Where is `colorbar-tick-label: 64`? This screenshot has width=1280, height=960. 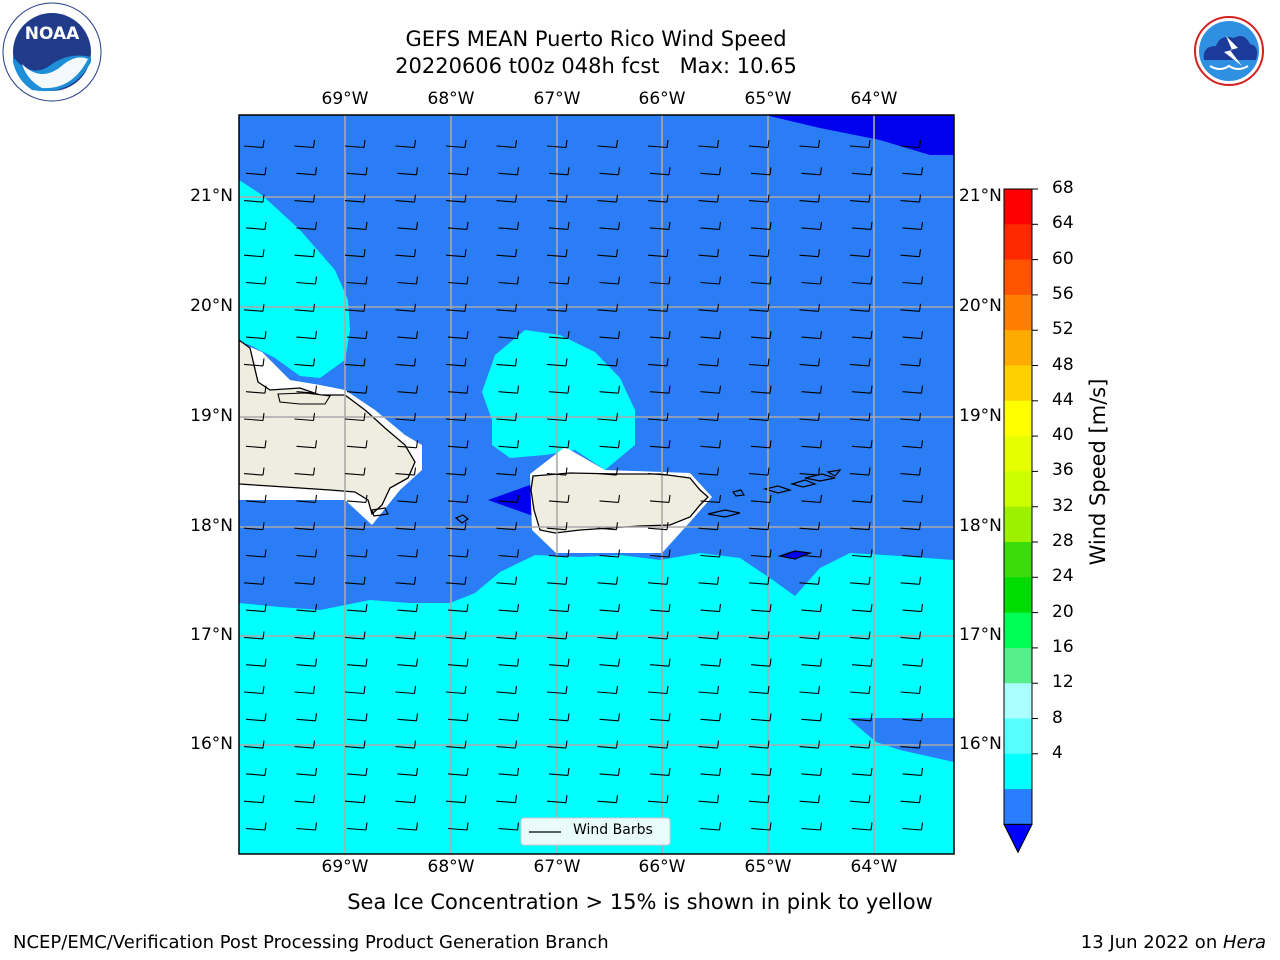 colorbar-tick-label: 64 is located at coordinates (1063, 223).